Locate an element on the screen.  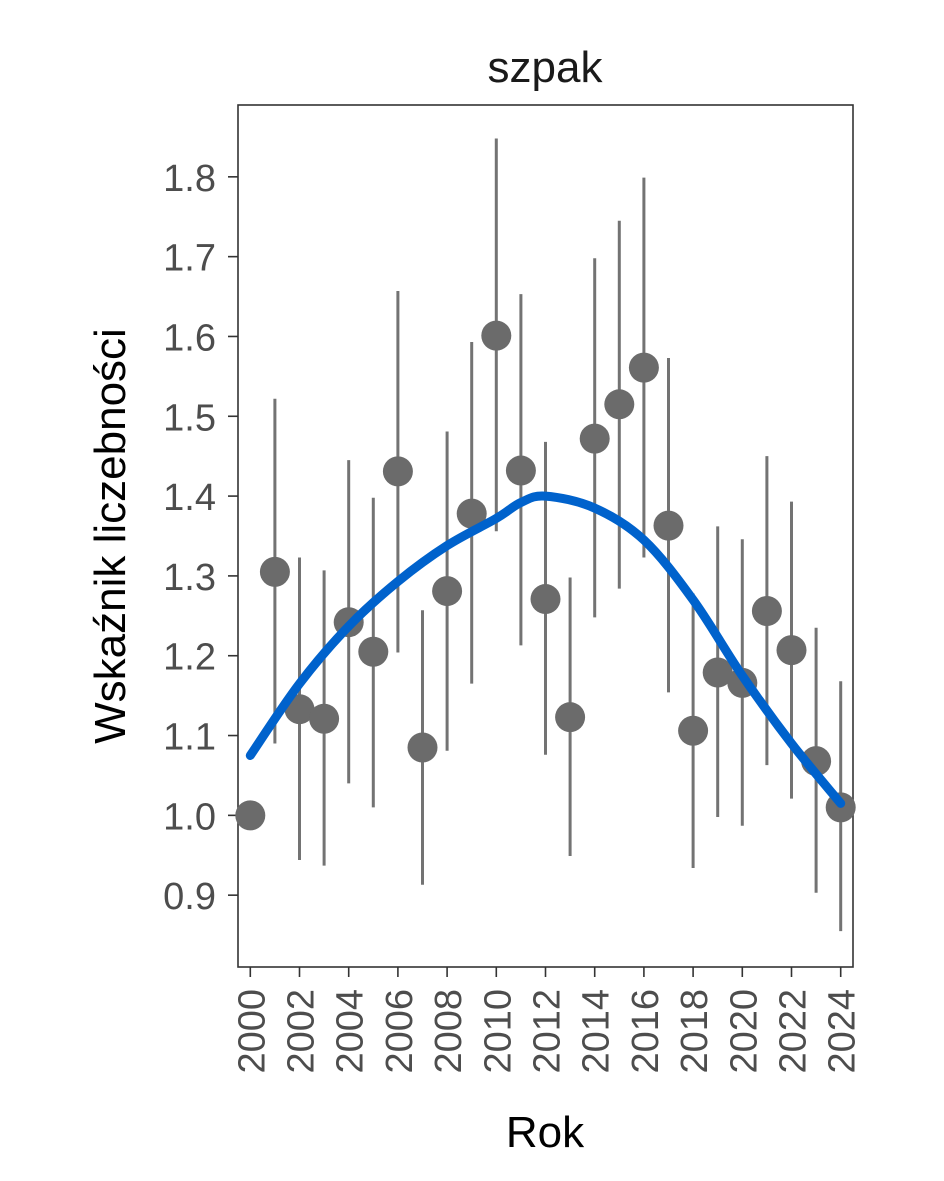
x-tick-label: 2002 is located at coordinates (302, 1031).